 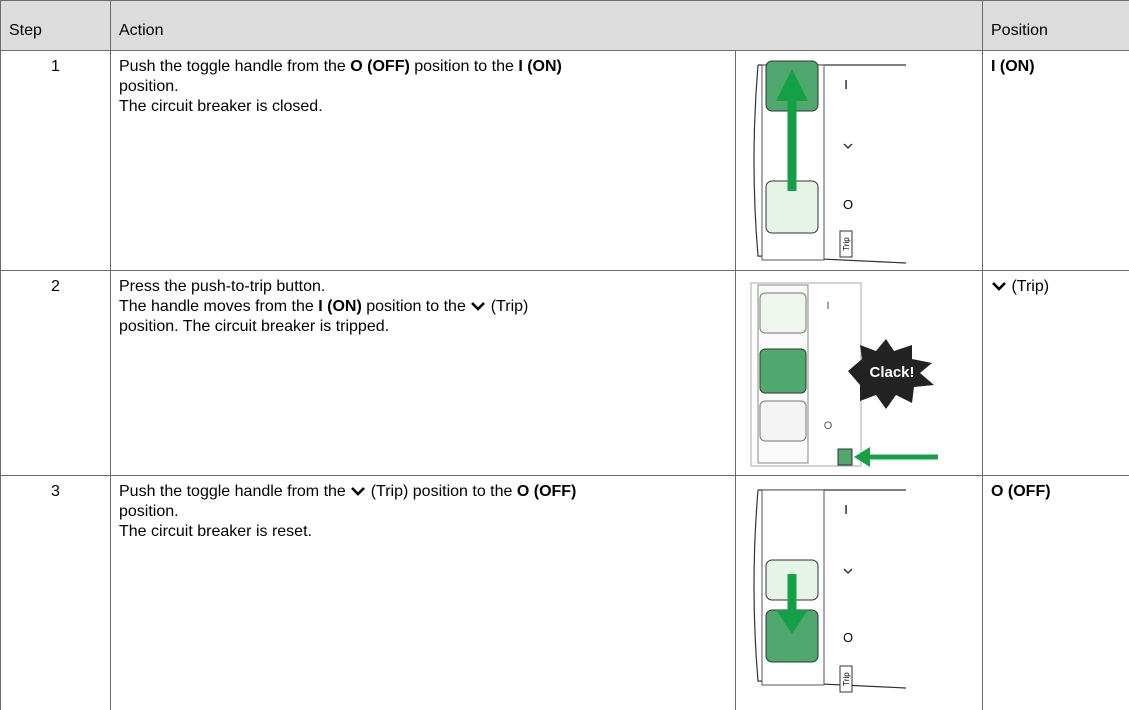 What do you see at coordinates (844, 374) in the screenshot?
I see `breaker-image: I O Clack!` at bounding box center [844, 374].